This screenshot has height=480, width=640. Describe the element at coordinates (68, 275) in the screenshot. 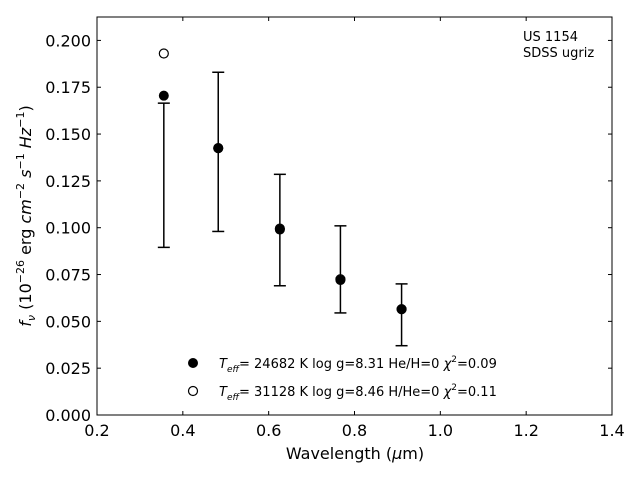

I see `y-tick-label: 0.075` at that location.